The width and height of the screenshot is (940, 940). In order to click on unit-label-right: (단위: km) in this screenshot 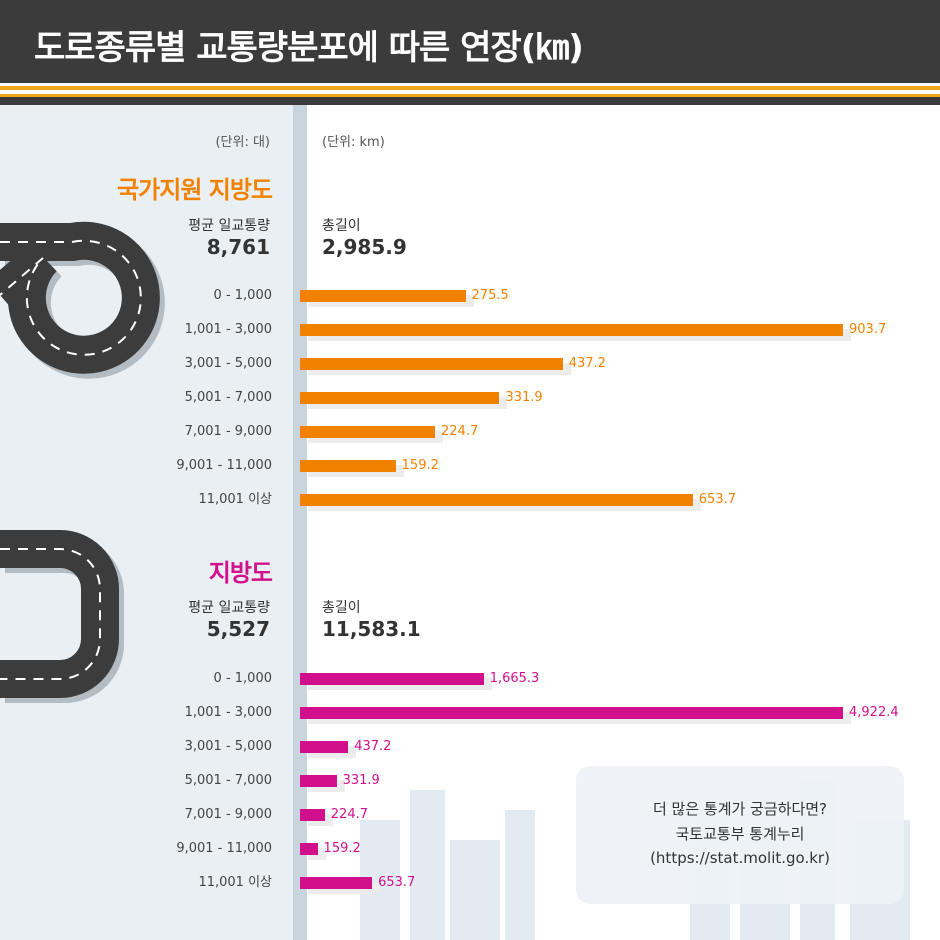, I will do `click(353, 142)`.